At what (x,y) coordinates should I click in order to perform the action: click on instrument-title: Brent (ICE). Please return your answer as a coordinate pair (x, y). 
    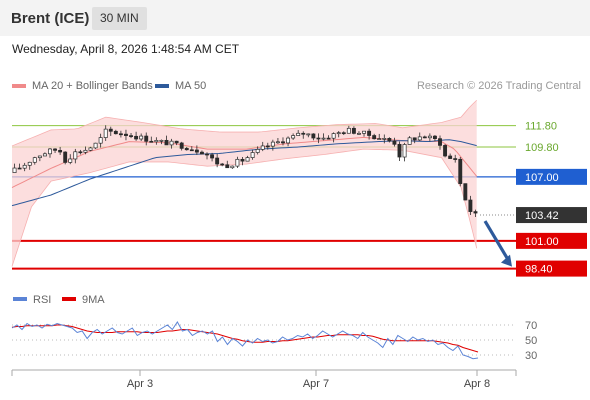
    Looking at the image, I should click on (50, 18).